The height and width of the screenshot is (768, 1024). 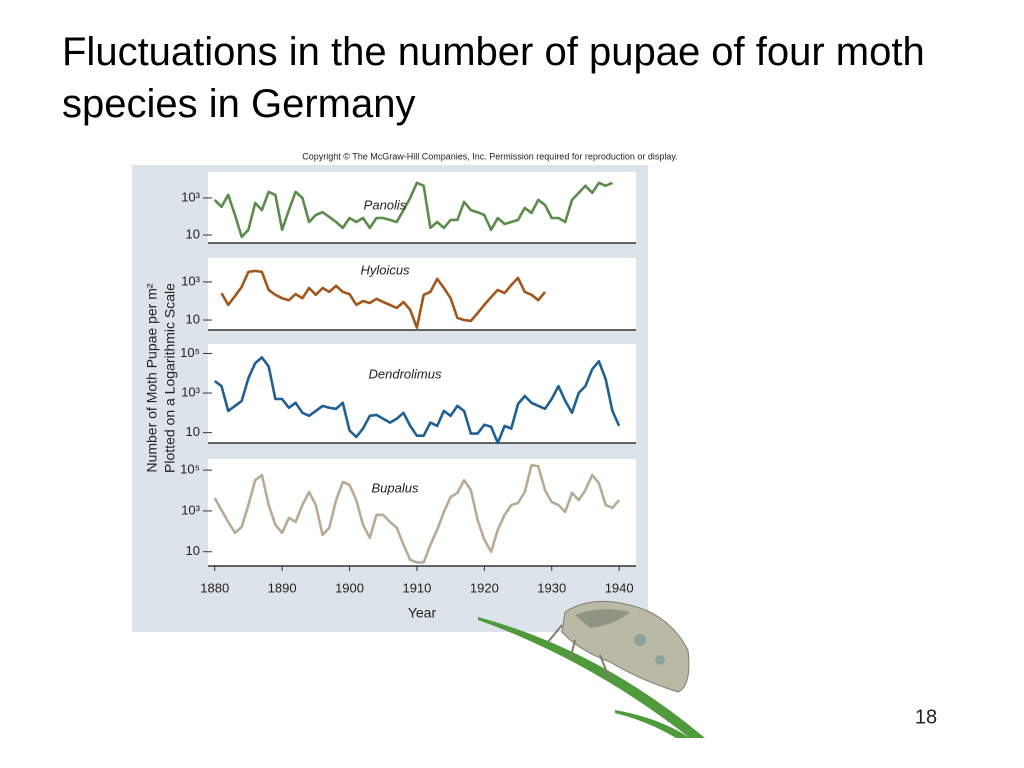 I want to click on y-axis-label: Plotted on a Logarithmic Scale, so click(x=170, y=378).